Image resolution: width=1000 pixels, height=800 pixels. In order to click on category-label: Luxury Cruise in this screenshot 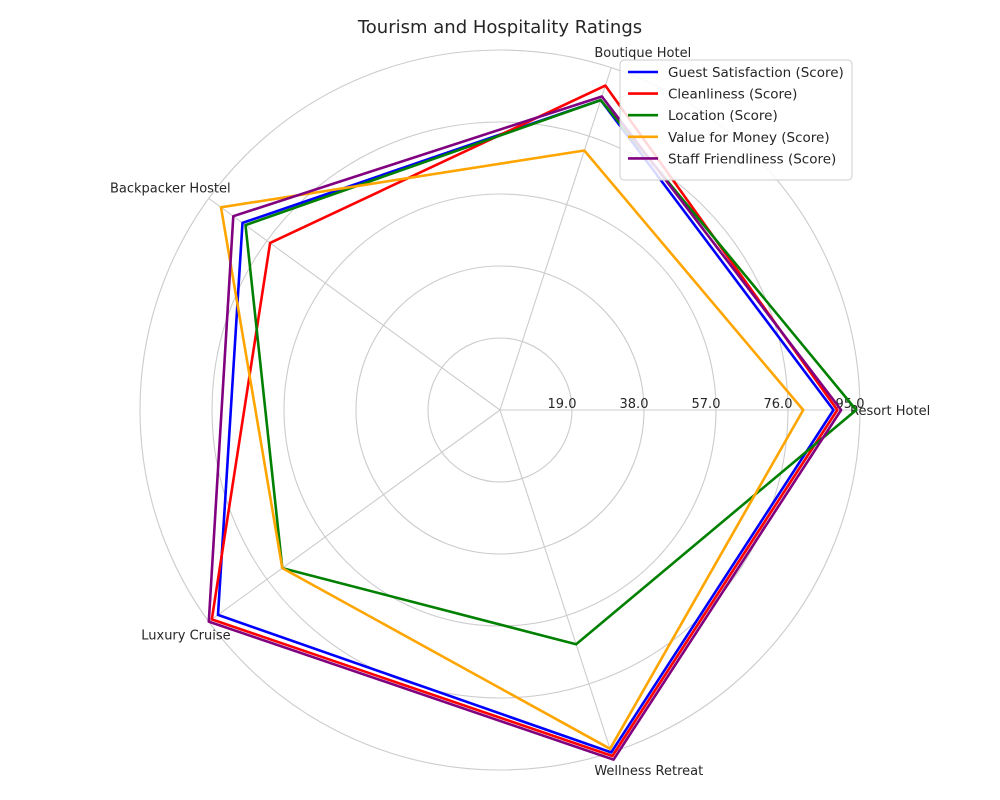, I will do `click(185, 636)`.